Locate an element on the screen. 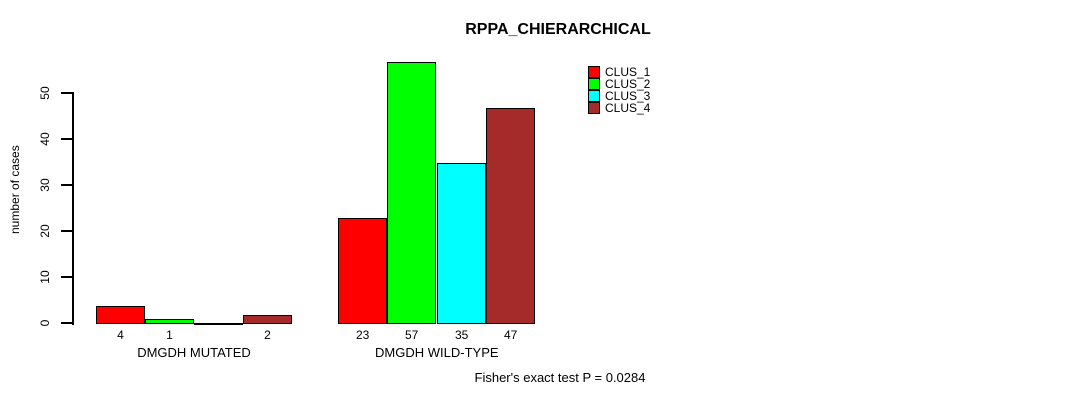  bar-clus_1-group1 is located at coordinates (120, 315).